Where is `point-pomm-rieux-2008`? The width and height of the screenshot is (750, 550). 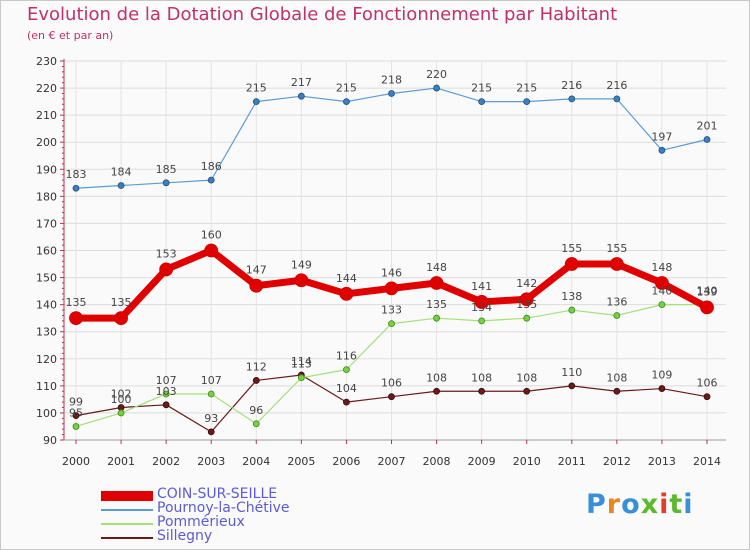
point-pomm-rieux-2008 is located at coordinates (436, 318).